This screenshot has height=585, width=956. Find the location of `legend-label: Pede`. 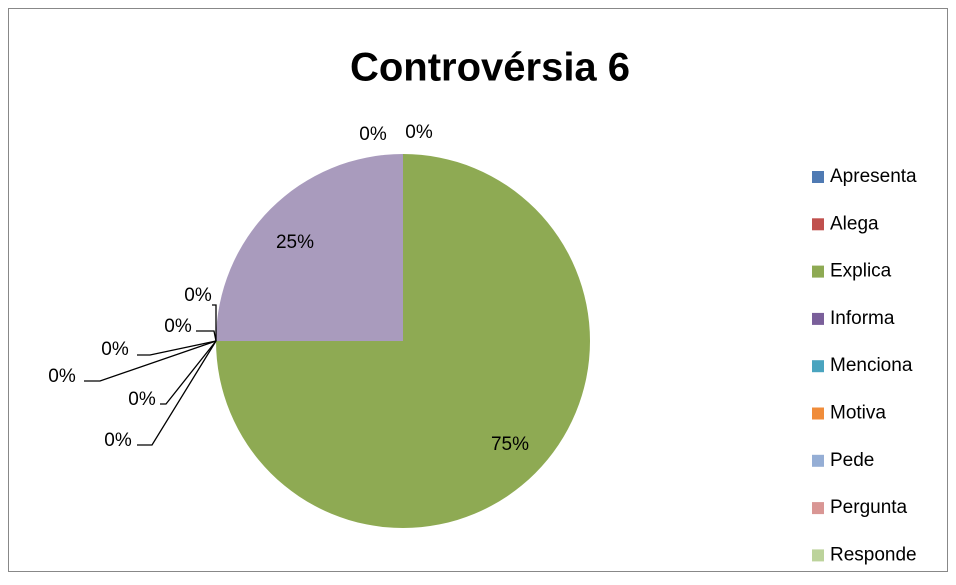

legend-label: Pede is located at coordinates (852, 460).